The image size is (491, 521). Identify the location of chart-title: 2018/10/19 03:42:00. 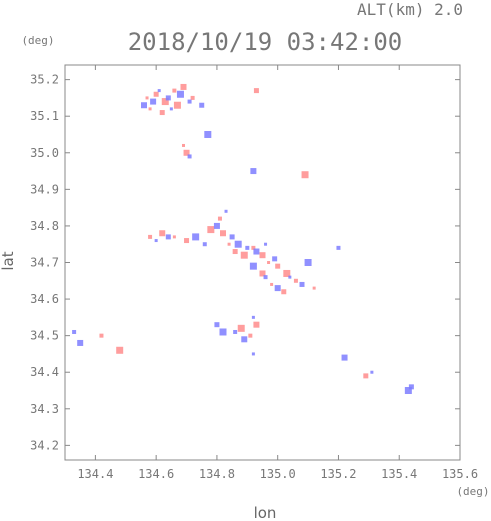
(265, 42).